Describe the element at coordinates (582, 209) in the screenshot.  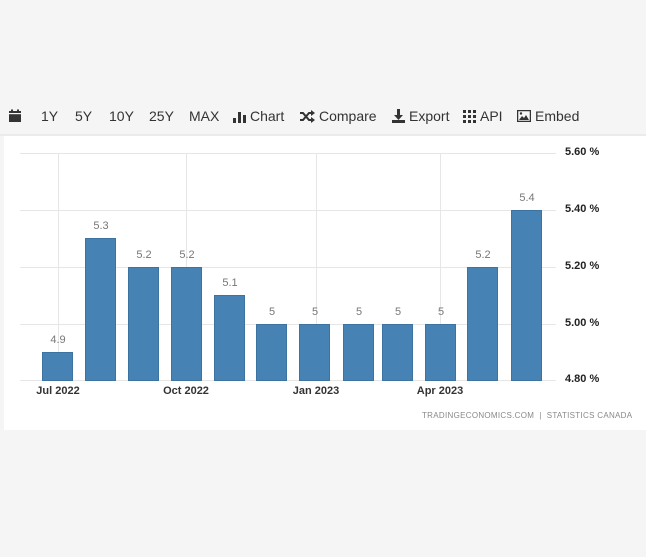
I see `y-tick-label: 5.40 %` at that location.